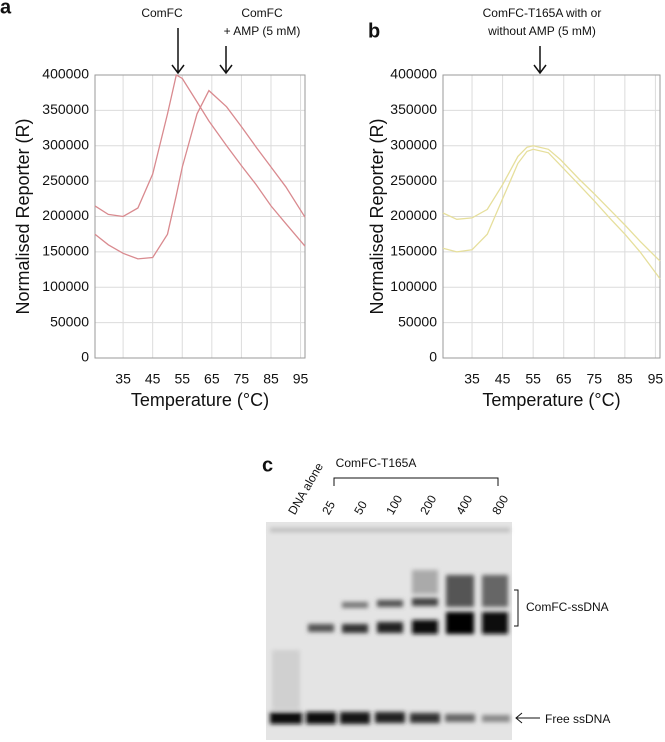 The height and width of the screenshot is (742, 665). Describe the element at coordinates (390, 626) in the screenshot. I see `gel-bands` at that location.